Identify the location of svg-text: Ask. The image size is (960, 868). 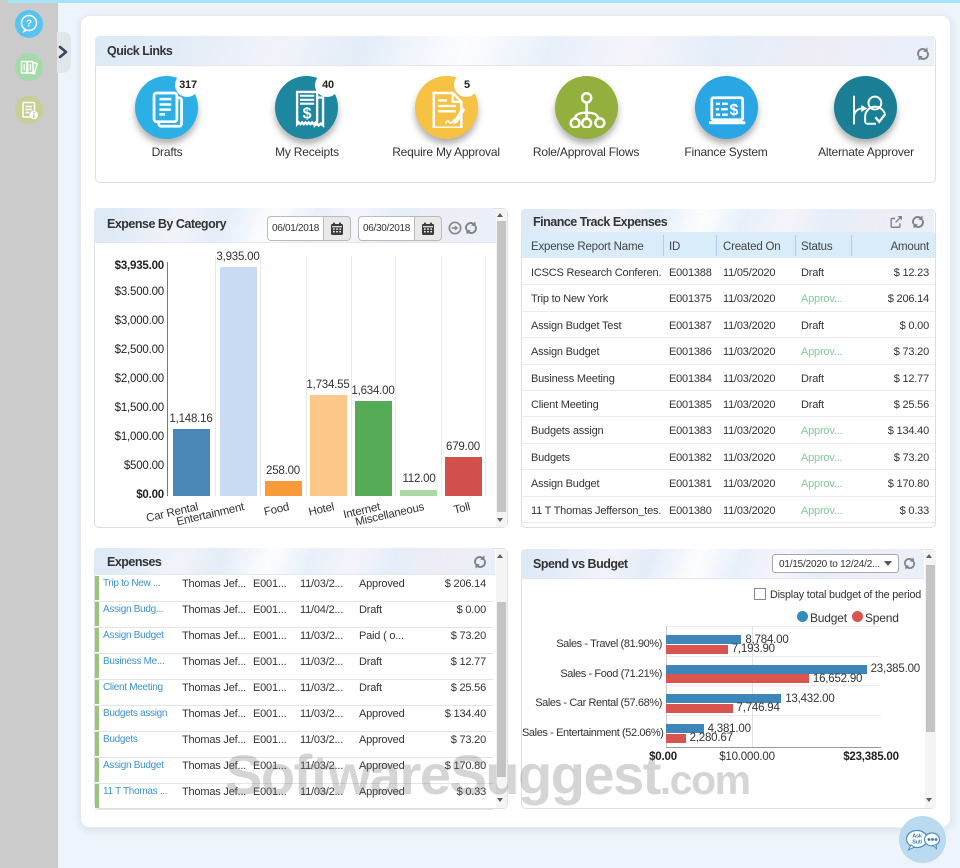
(917, 837).